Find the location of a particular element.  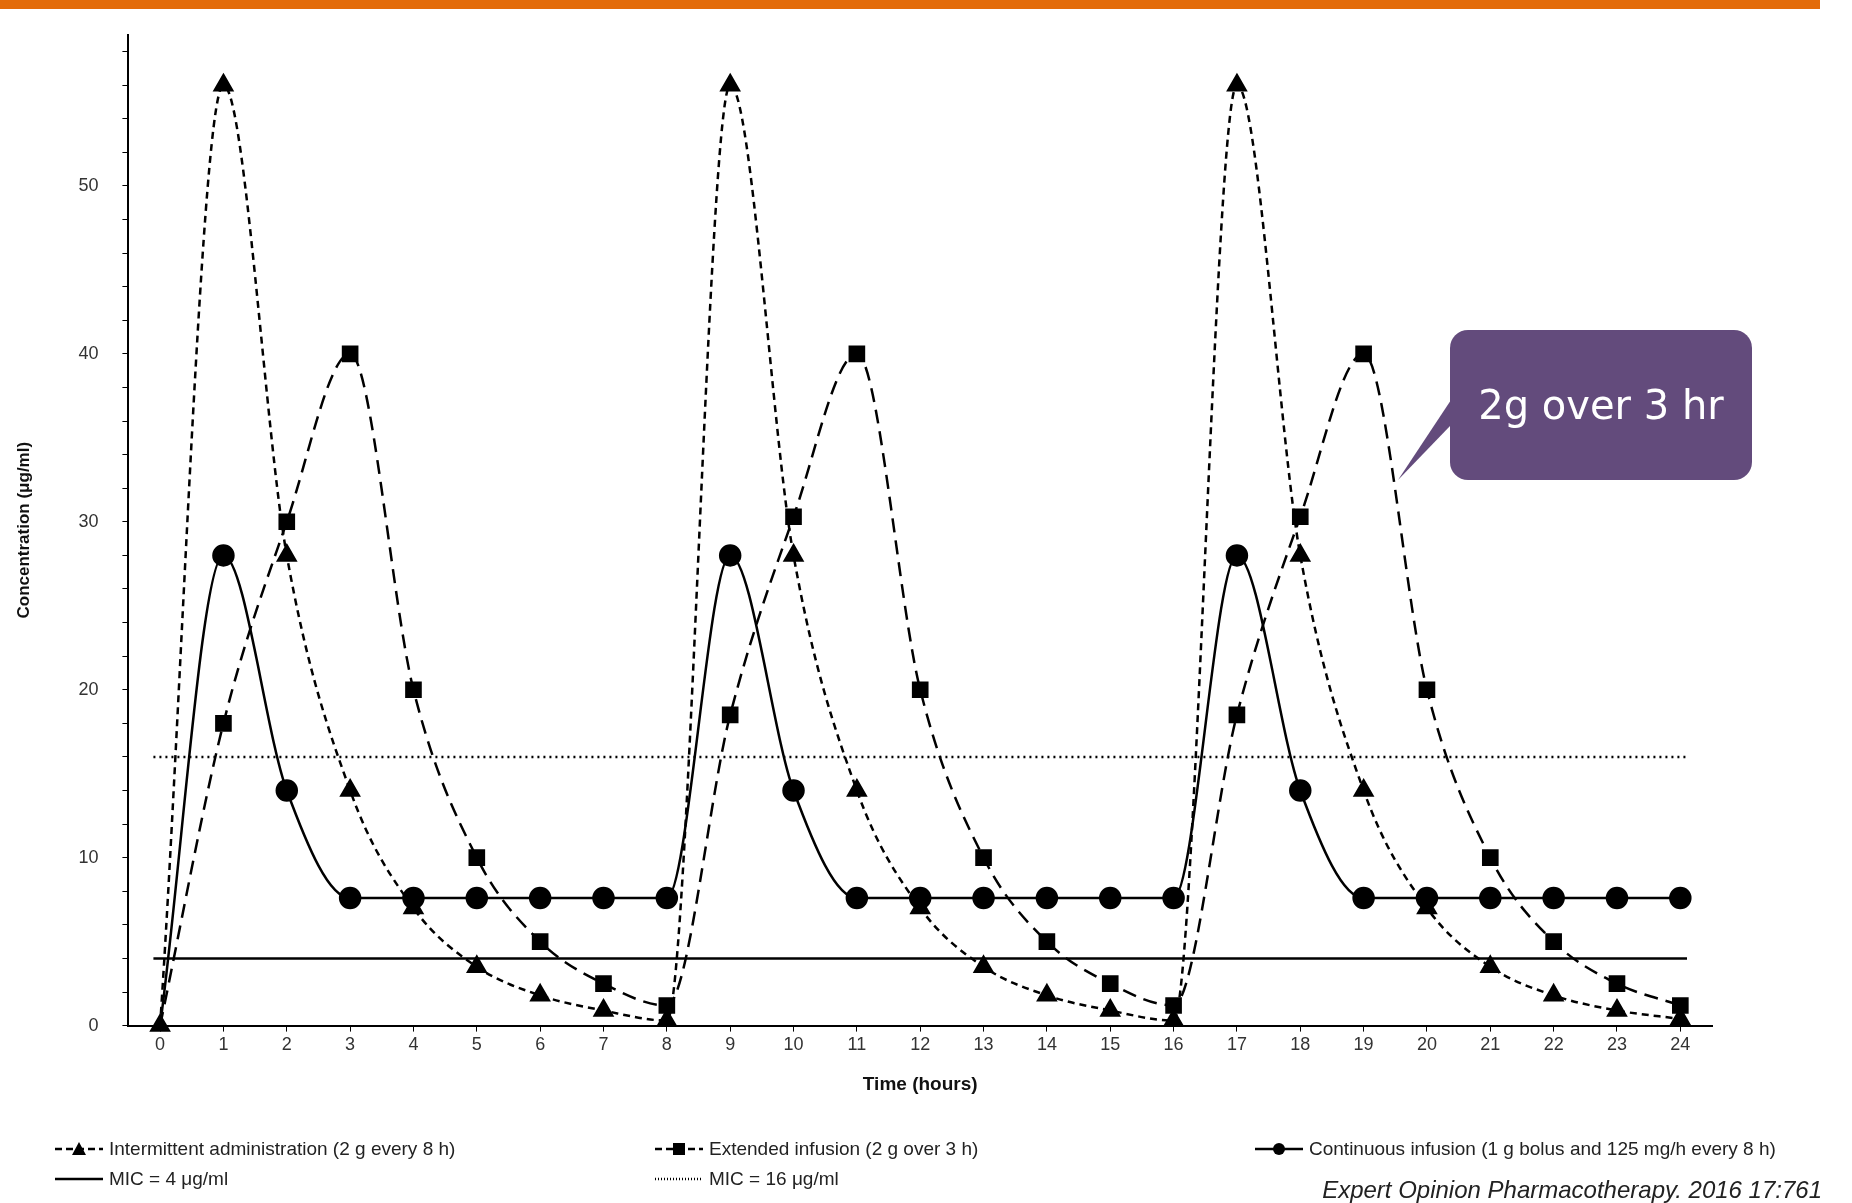

x-tick-label: 13 is located at coordinates (983, 1044).